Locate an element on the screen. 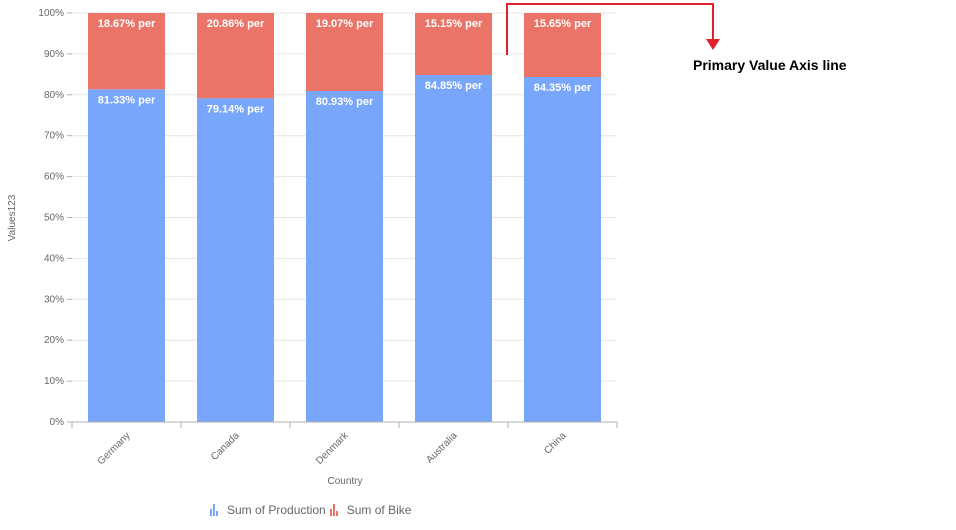 The width and height of the screenshot is (956, 530). data-label: 20.86% per is located at coordinates (236, 24).